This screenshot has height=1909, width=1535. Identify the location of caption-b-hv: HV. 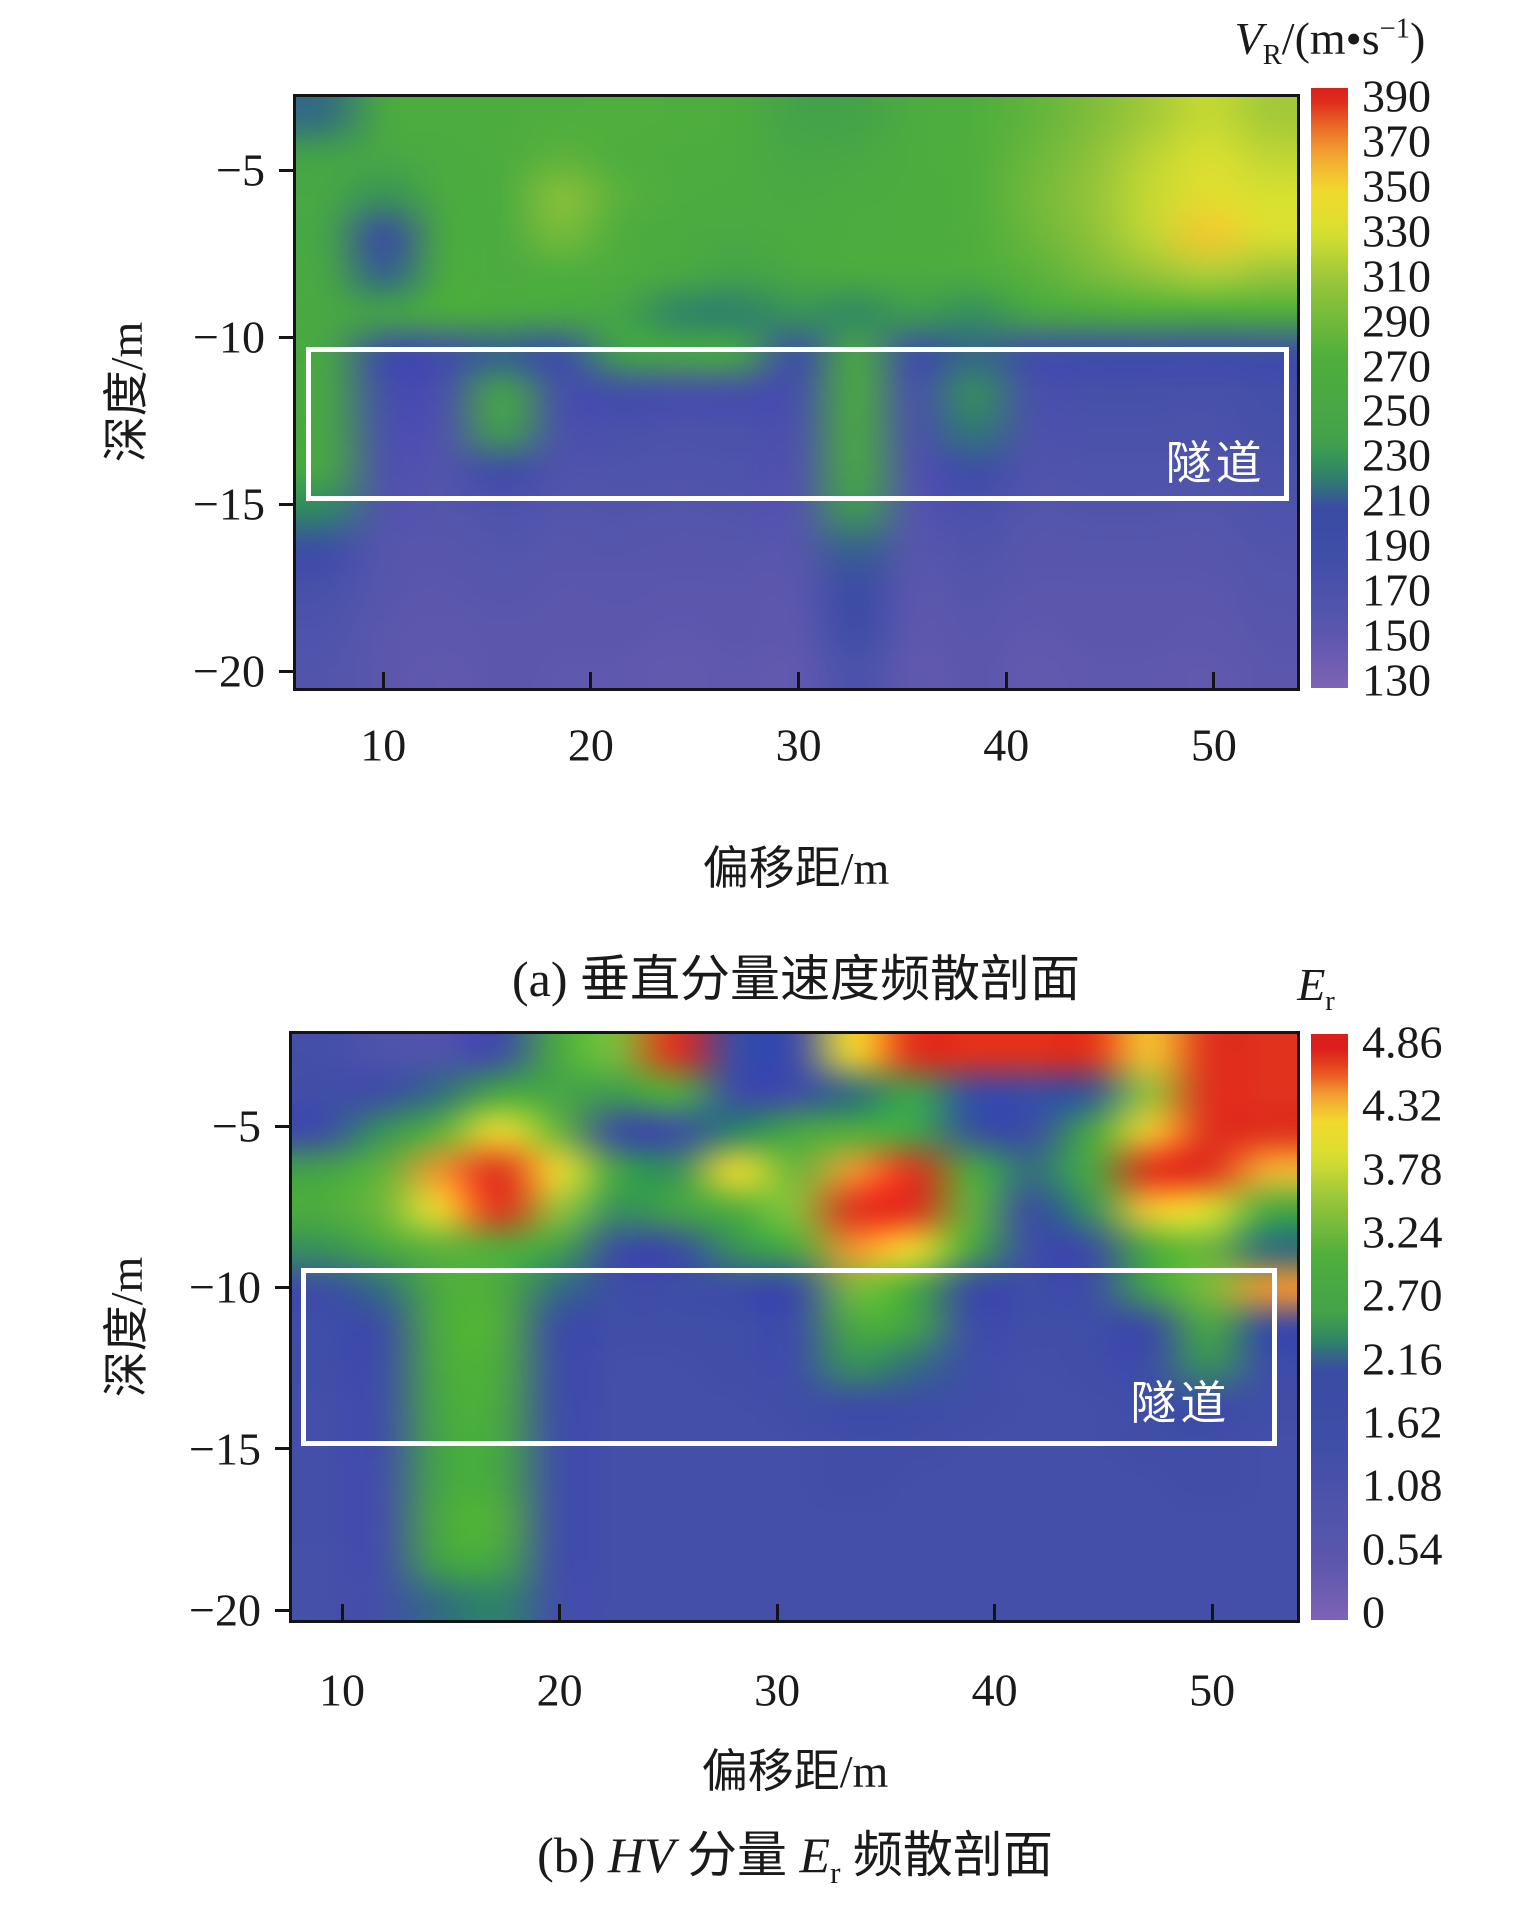
(641, 1855).